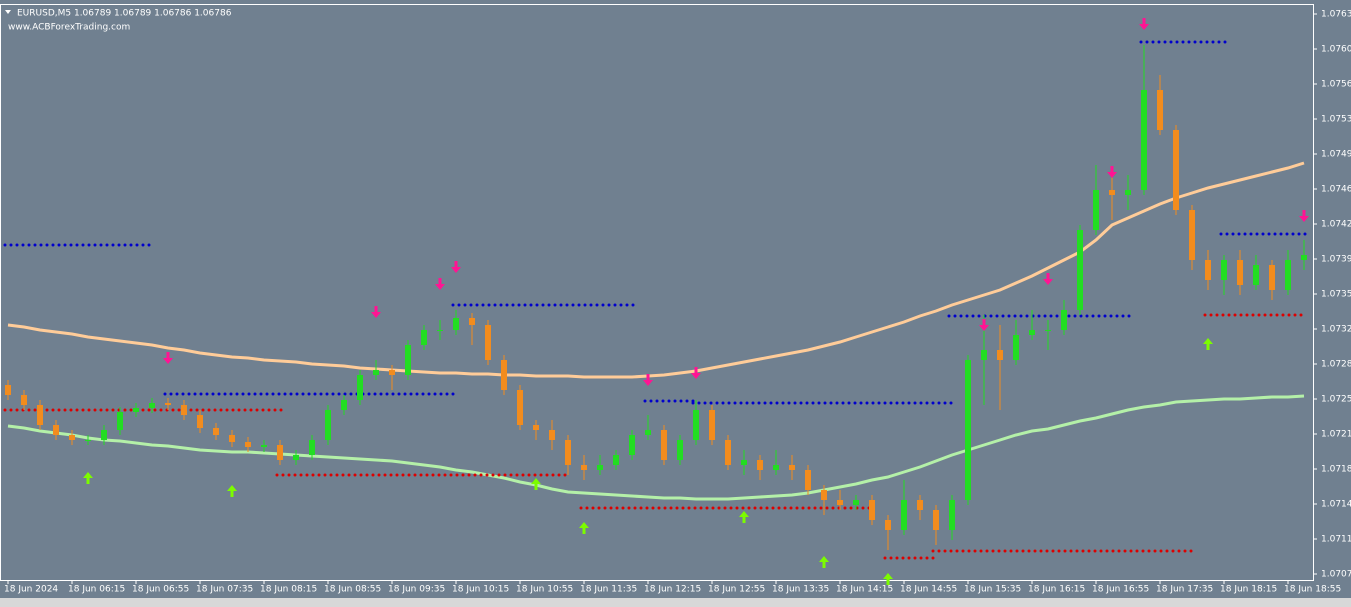 The height and width of the screenshot is (607, 1351). Describe the element at coordinates (1184, 590) in the screenshot. I see `x-tick-label: 18 Jun 17:35` at that location.